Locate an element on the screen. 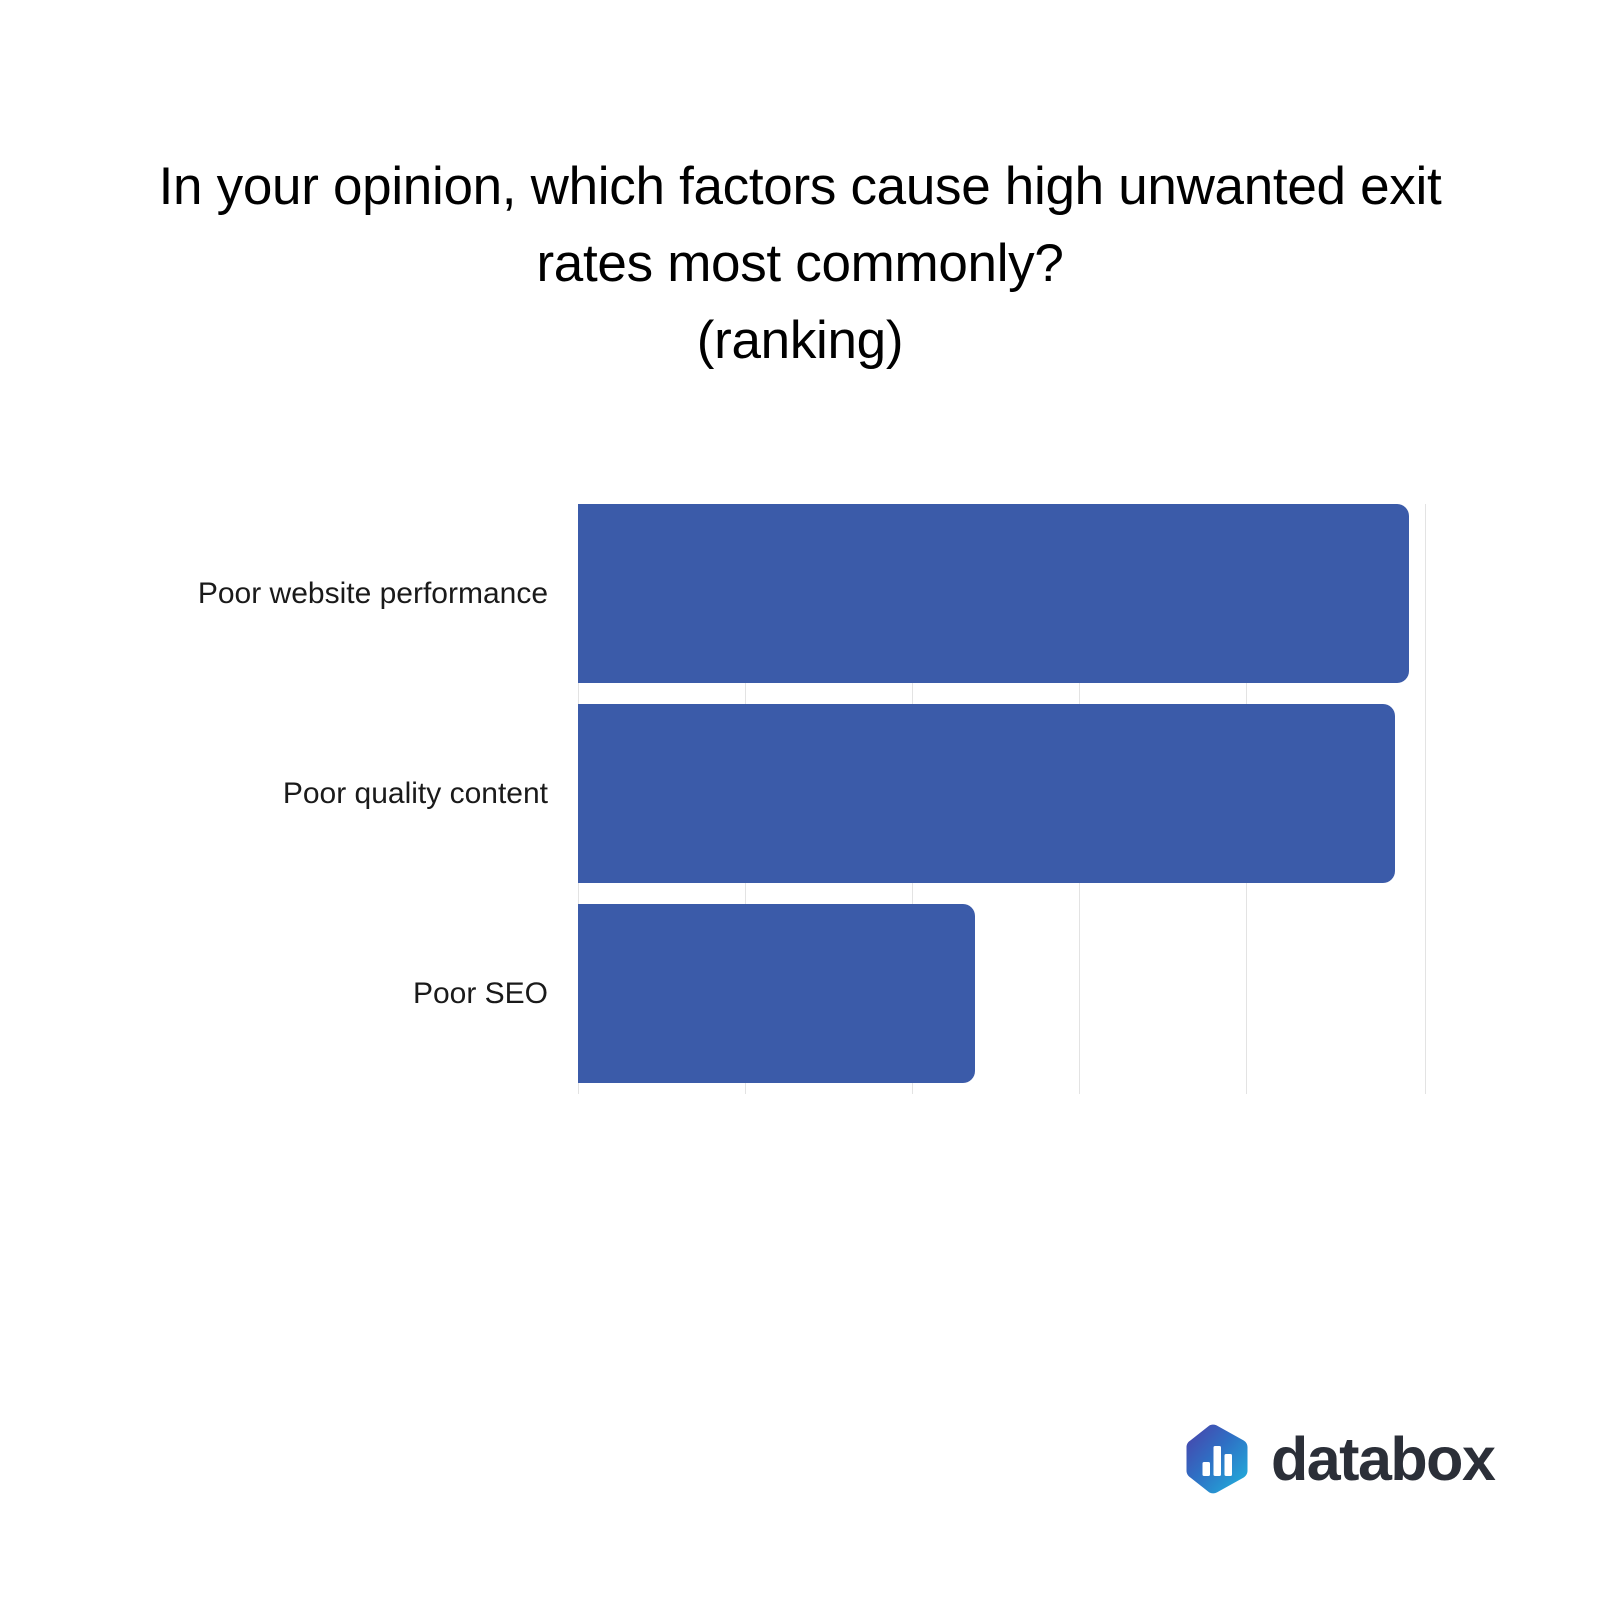 This screenshot has width=1600, height=1600. category-label-0: Poor website performance is located at coordinates (372, 593).